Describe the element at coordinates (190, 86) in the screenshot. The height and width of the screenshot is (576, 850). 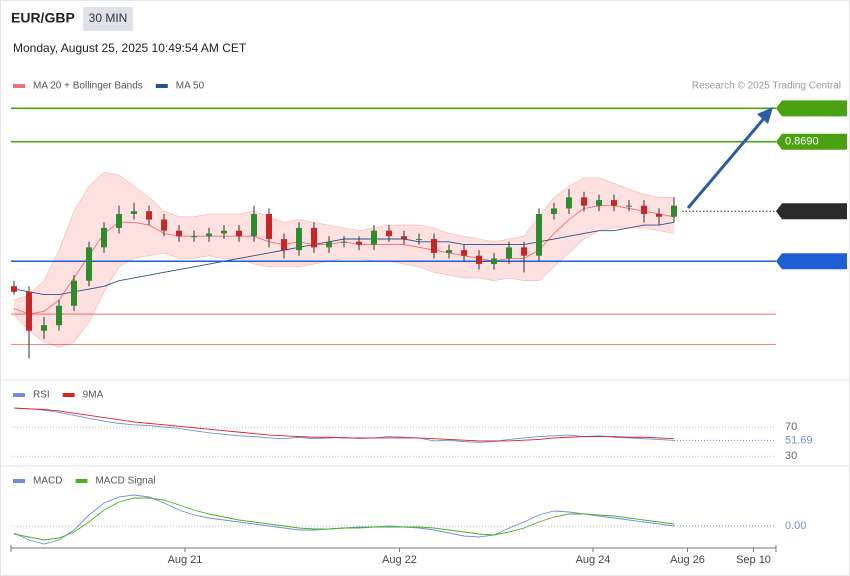
I see `legend-label: MA 50` at that location.